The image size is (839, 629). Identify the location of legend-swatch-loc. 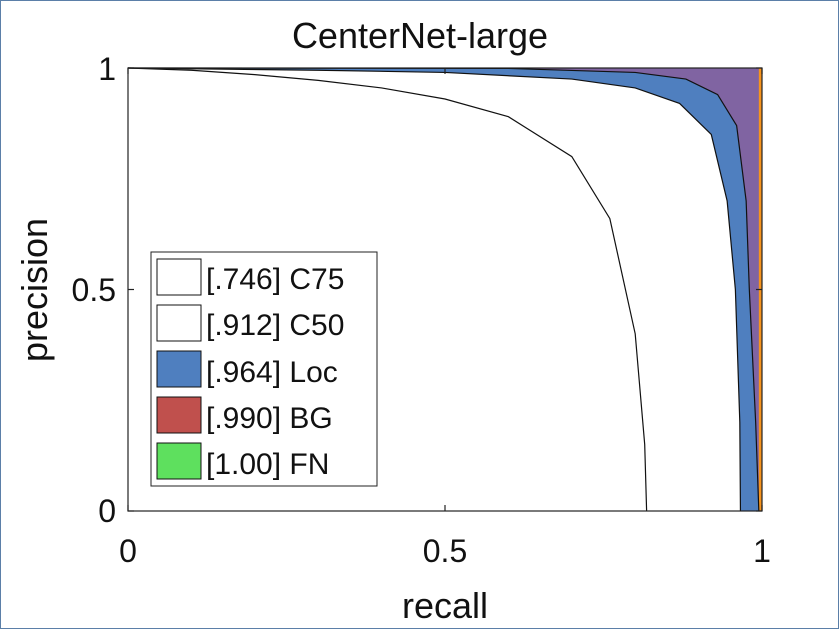
(179, 369).